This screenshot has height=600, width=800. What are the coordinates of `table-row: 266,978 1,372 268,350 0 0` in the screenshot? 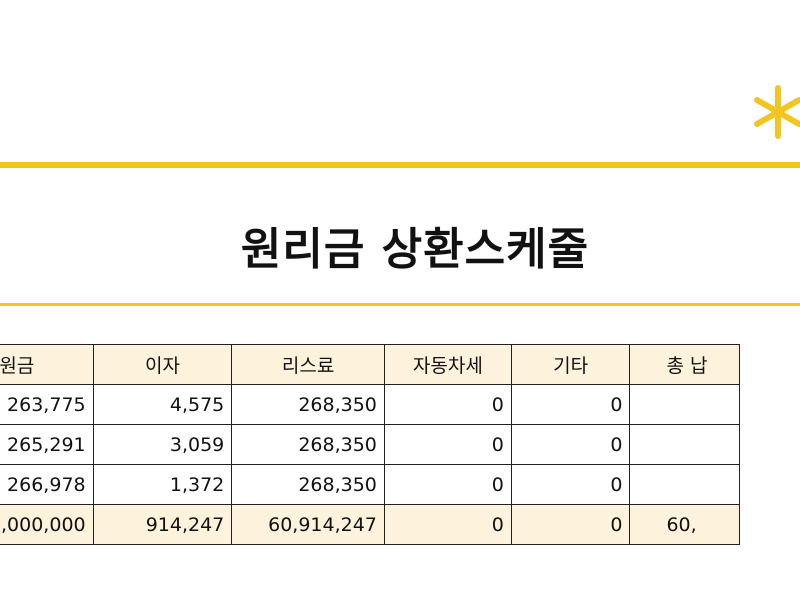 It's located at (370, 484).